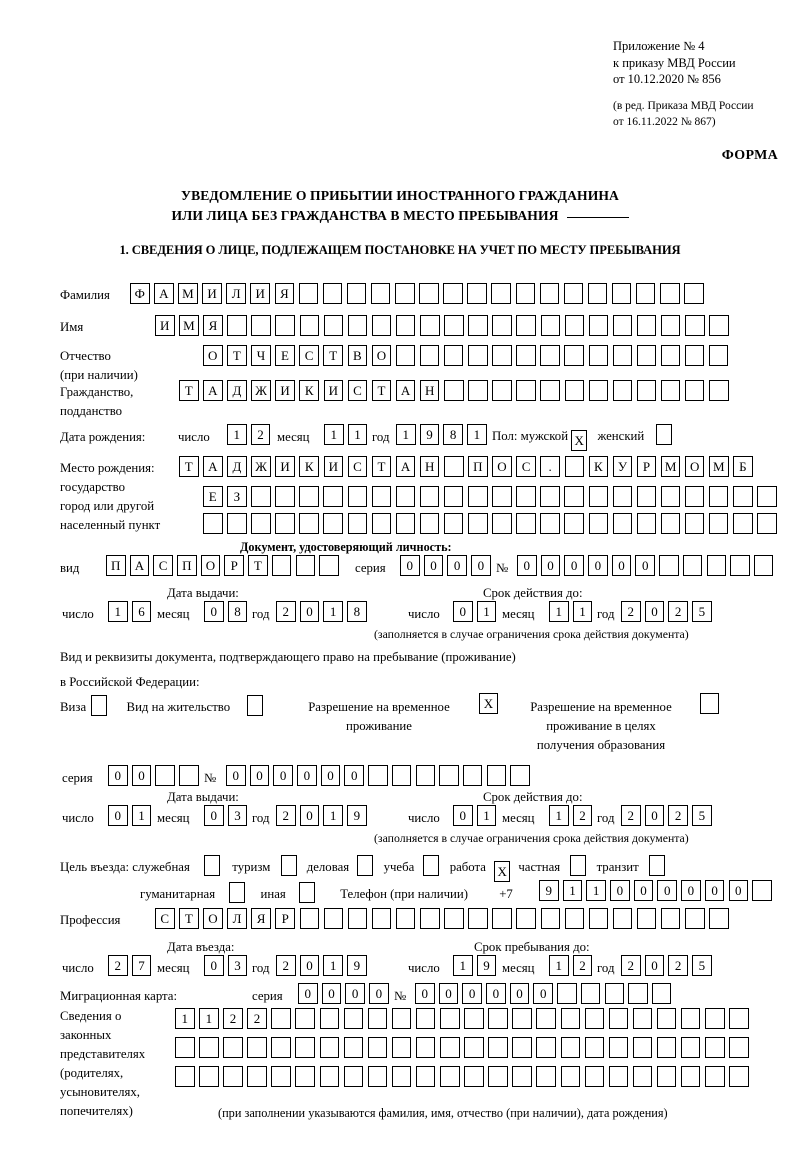 This screenshot has width=800, height=1163. I want to click on mcard-series-cells-2: 0, so click(331, 993).